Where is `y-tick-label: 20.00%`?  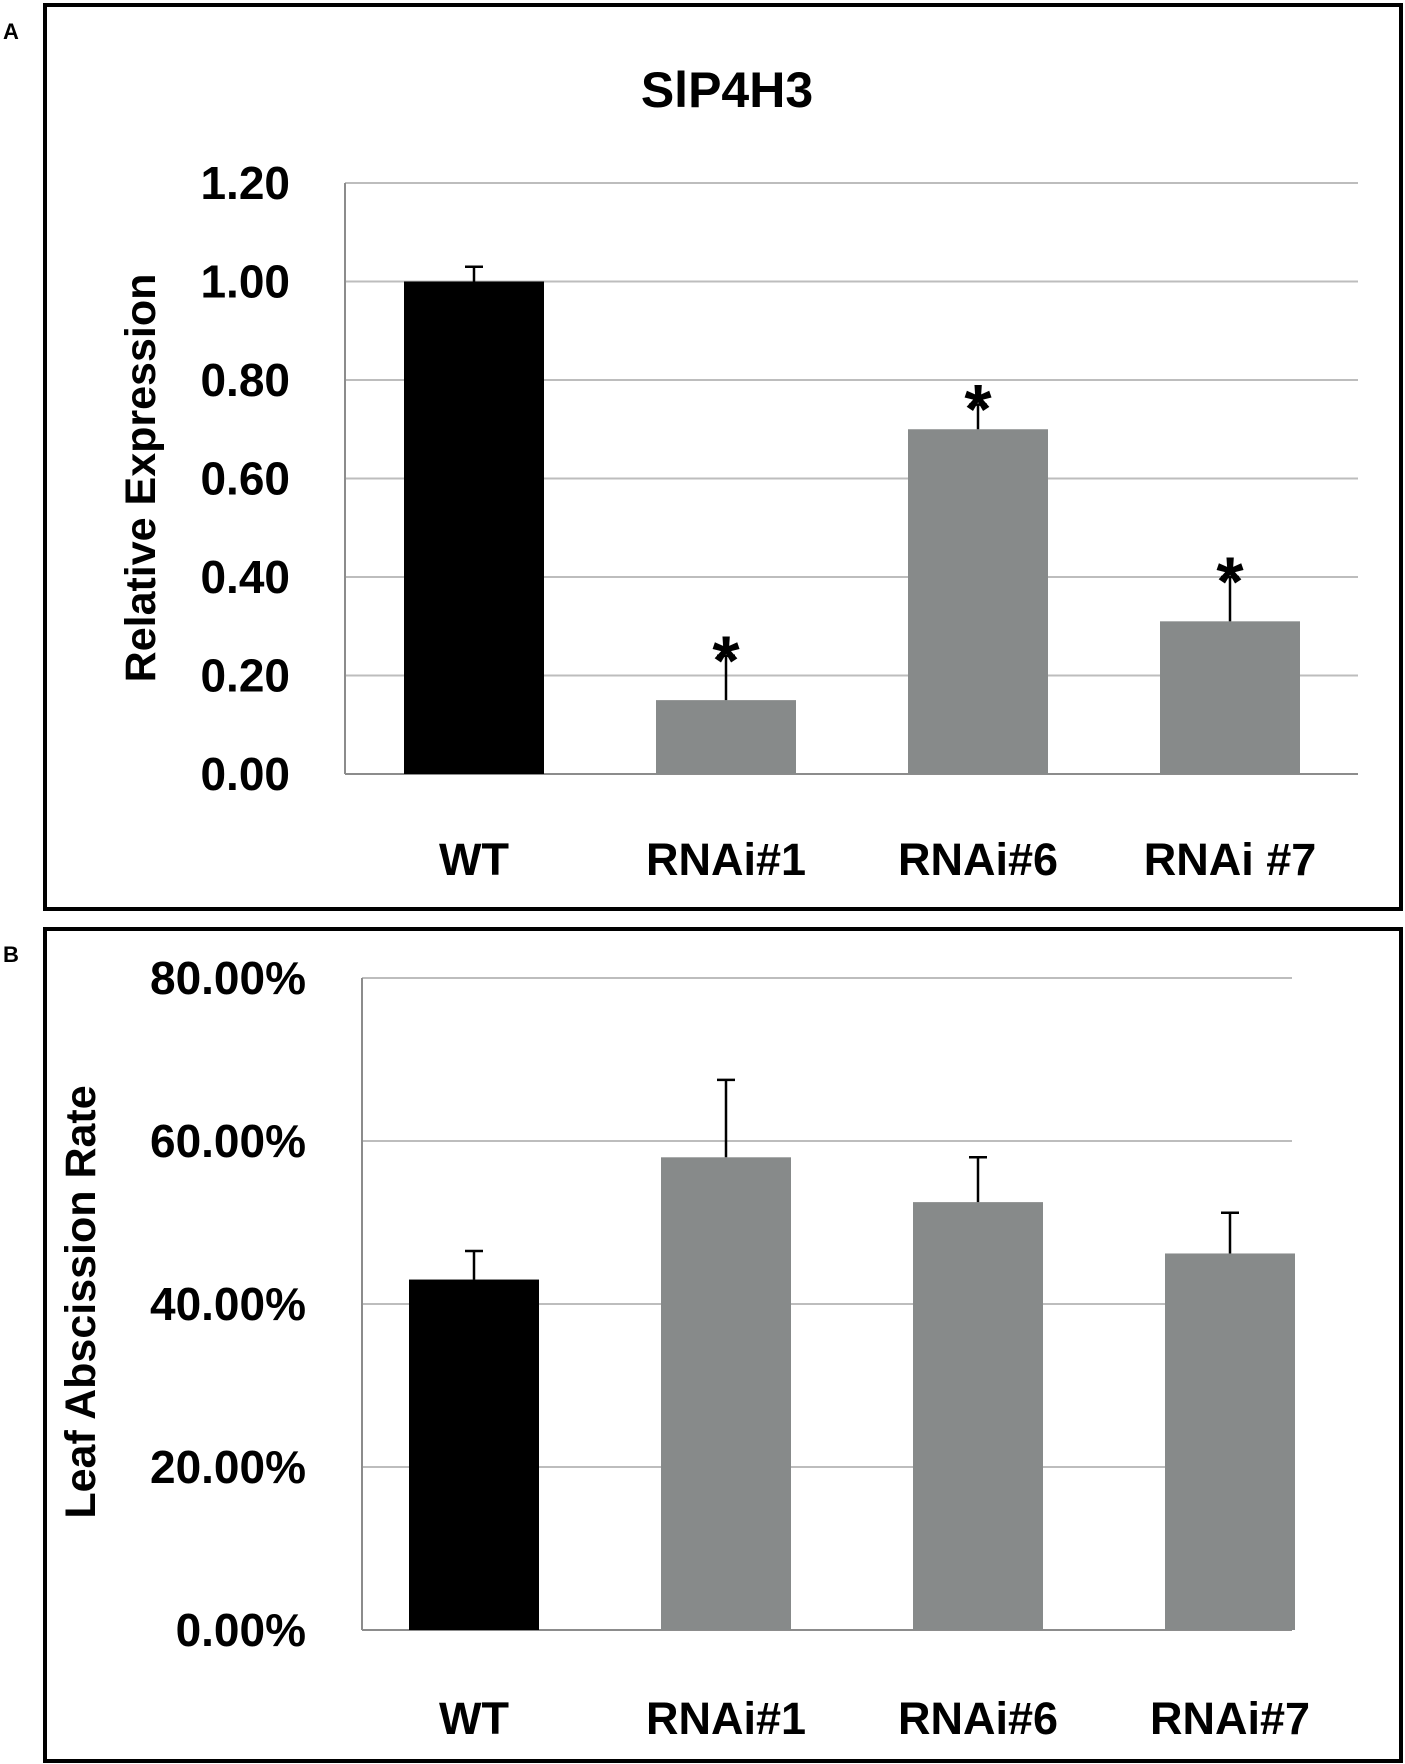
y-tick-label: 20.00% is located at coordinates (228, 1467).